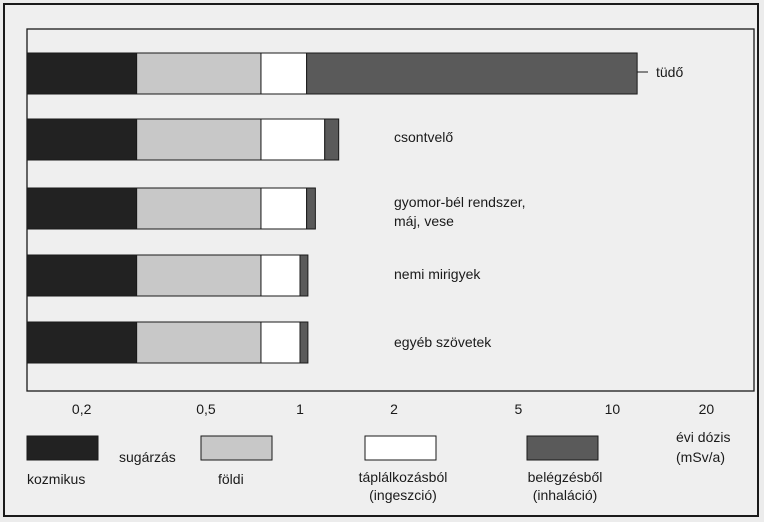 The height and width of the screenshot is (522, 764). What do you see at coordinates (403, 495) in the screenshot?
I see `legend-label-ingeszcio: (ingeszció)` at bounding box center [403, 495].